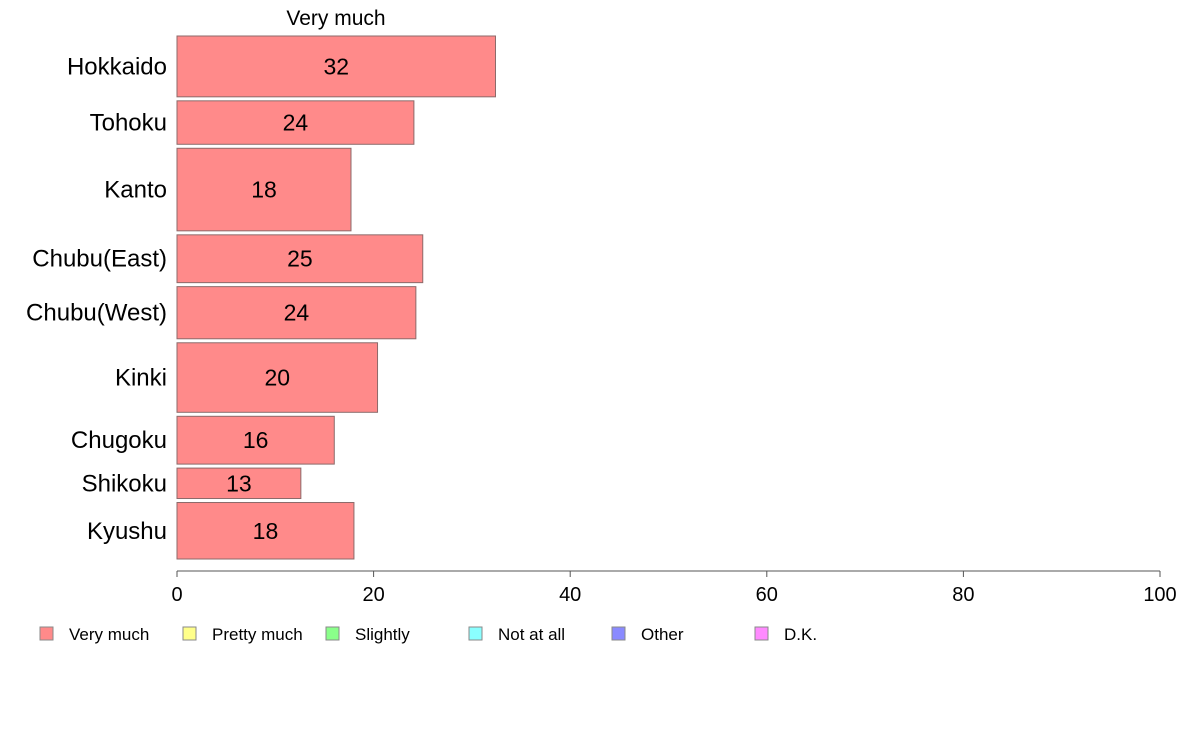 This screenshot has height=736, width=1188. Describe the element at coordinates (109, 634) in the screenshot. I see `legend-label: Very much` at that location.